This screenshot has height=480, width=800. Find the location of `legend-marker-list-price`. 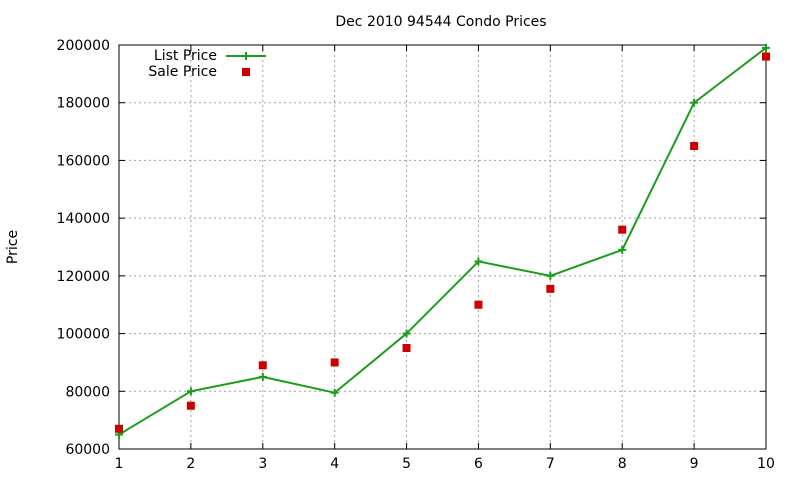

legend-marker-list-price is located at coordinates (246, 56).